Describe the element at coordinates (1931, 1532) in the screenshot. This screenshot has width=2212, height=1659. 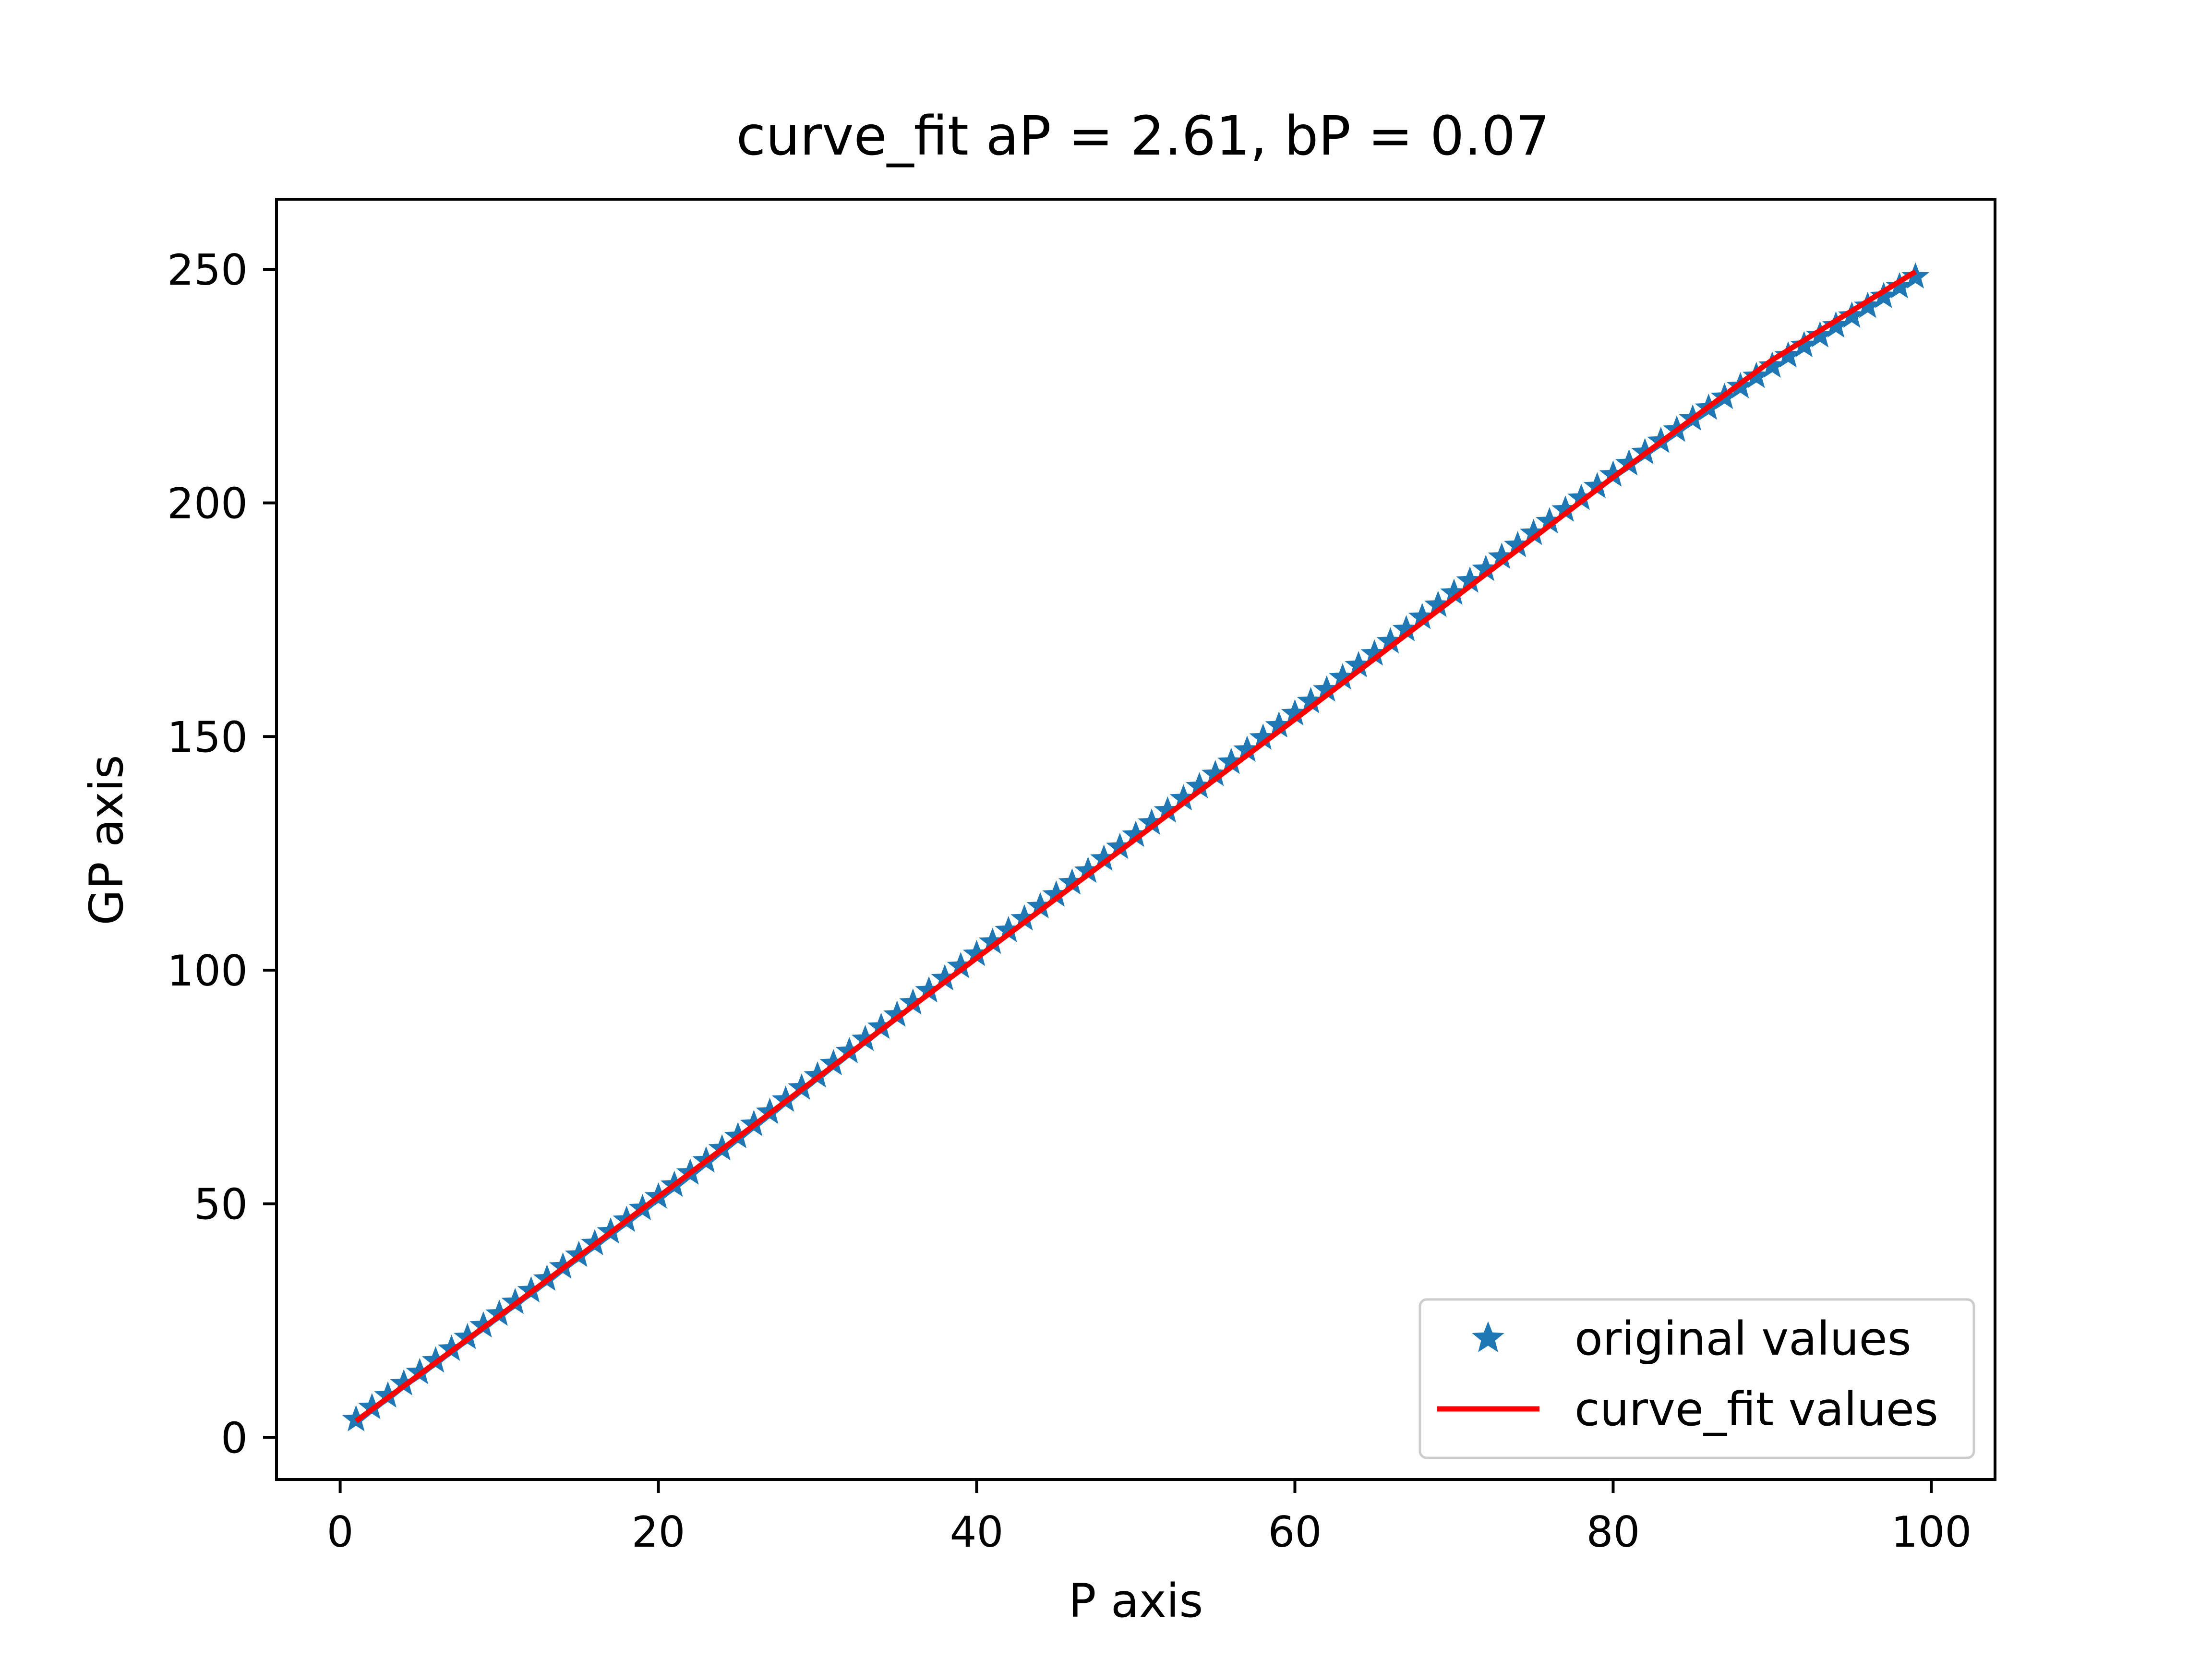
I see `x-tick-label: 100` at that location.